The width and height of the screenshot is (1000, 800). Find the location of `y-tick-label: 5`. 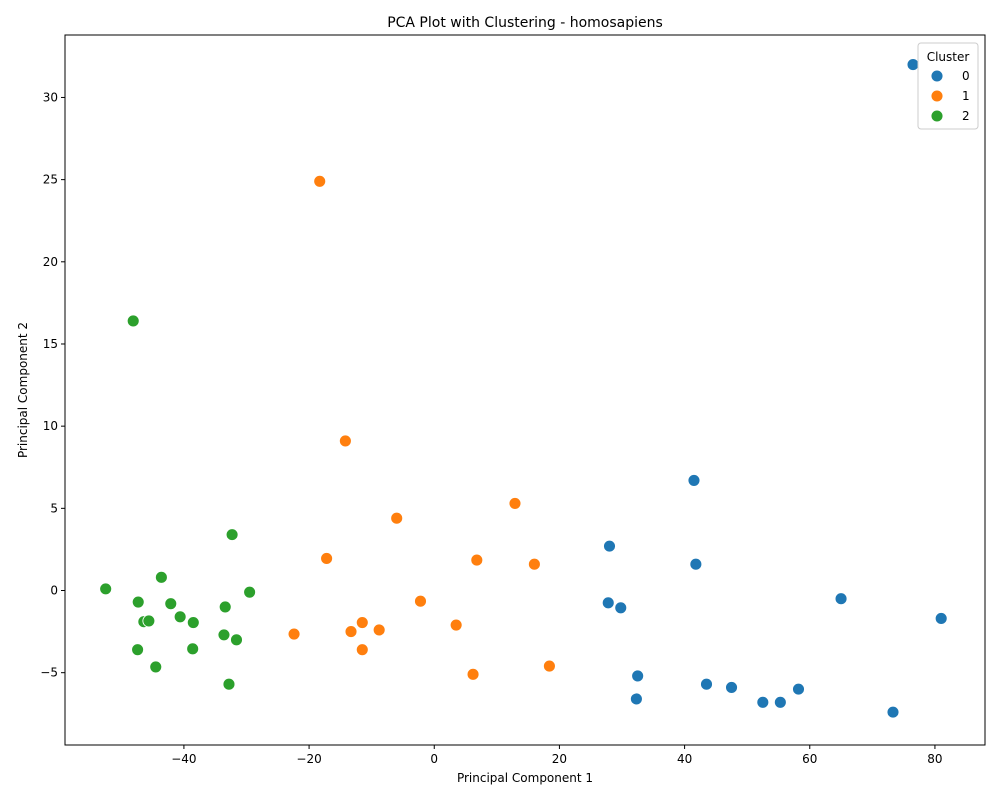

y-tick-label: 5 is located at coordinates (54, 508).